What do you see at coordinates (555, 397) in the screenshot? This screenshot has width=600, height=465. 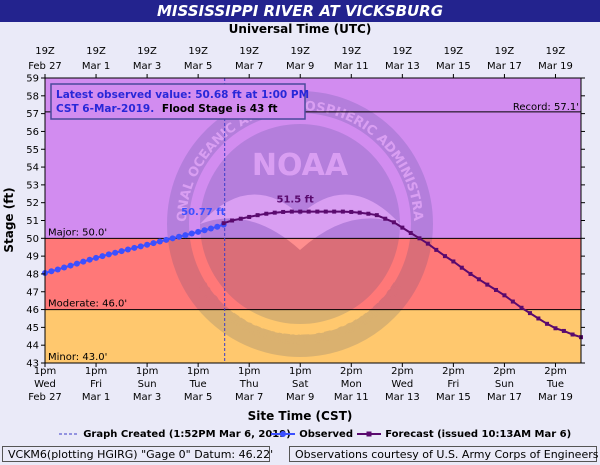 I see `bottom-tick-label-date: Mar 19` at bounding box center [555, 397].